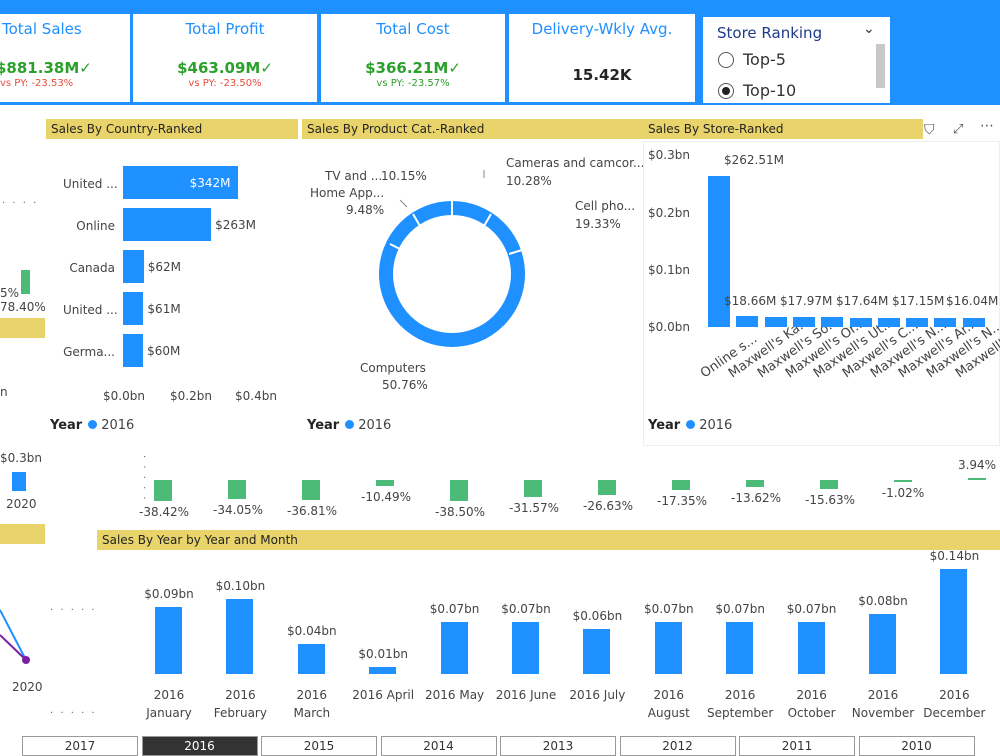  Describe the element at coordinates (225, 58) in the screenshot. I see `kpi-total-profit-card: Total Profit $463.09M✓ vs PY: -23.50%` at that location.